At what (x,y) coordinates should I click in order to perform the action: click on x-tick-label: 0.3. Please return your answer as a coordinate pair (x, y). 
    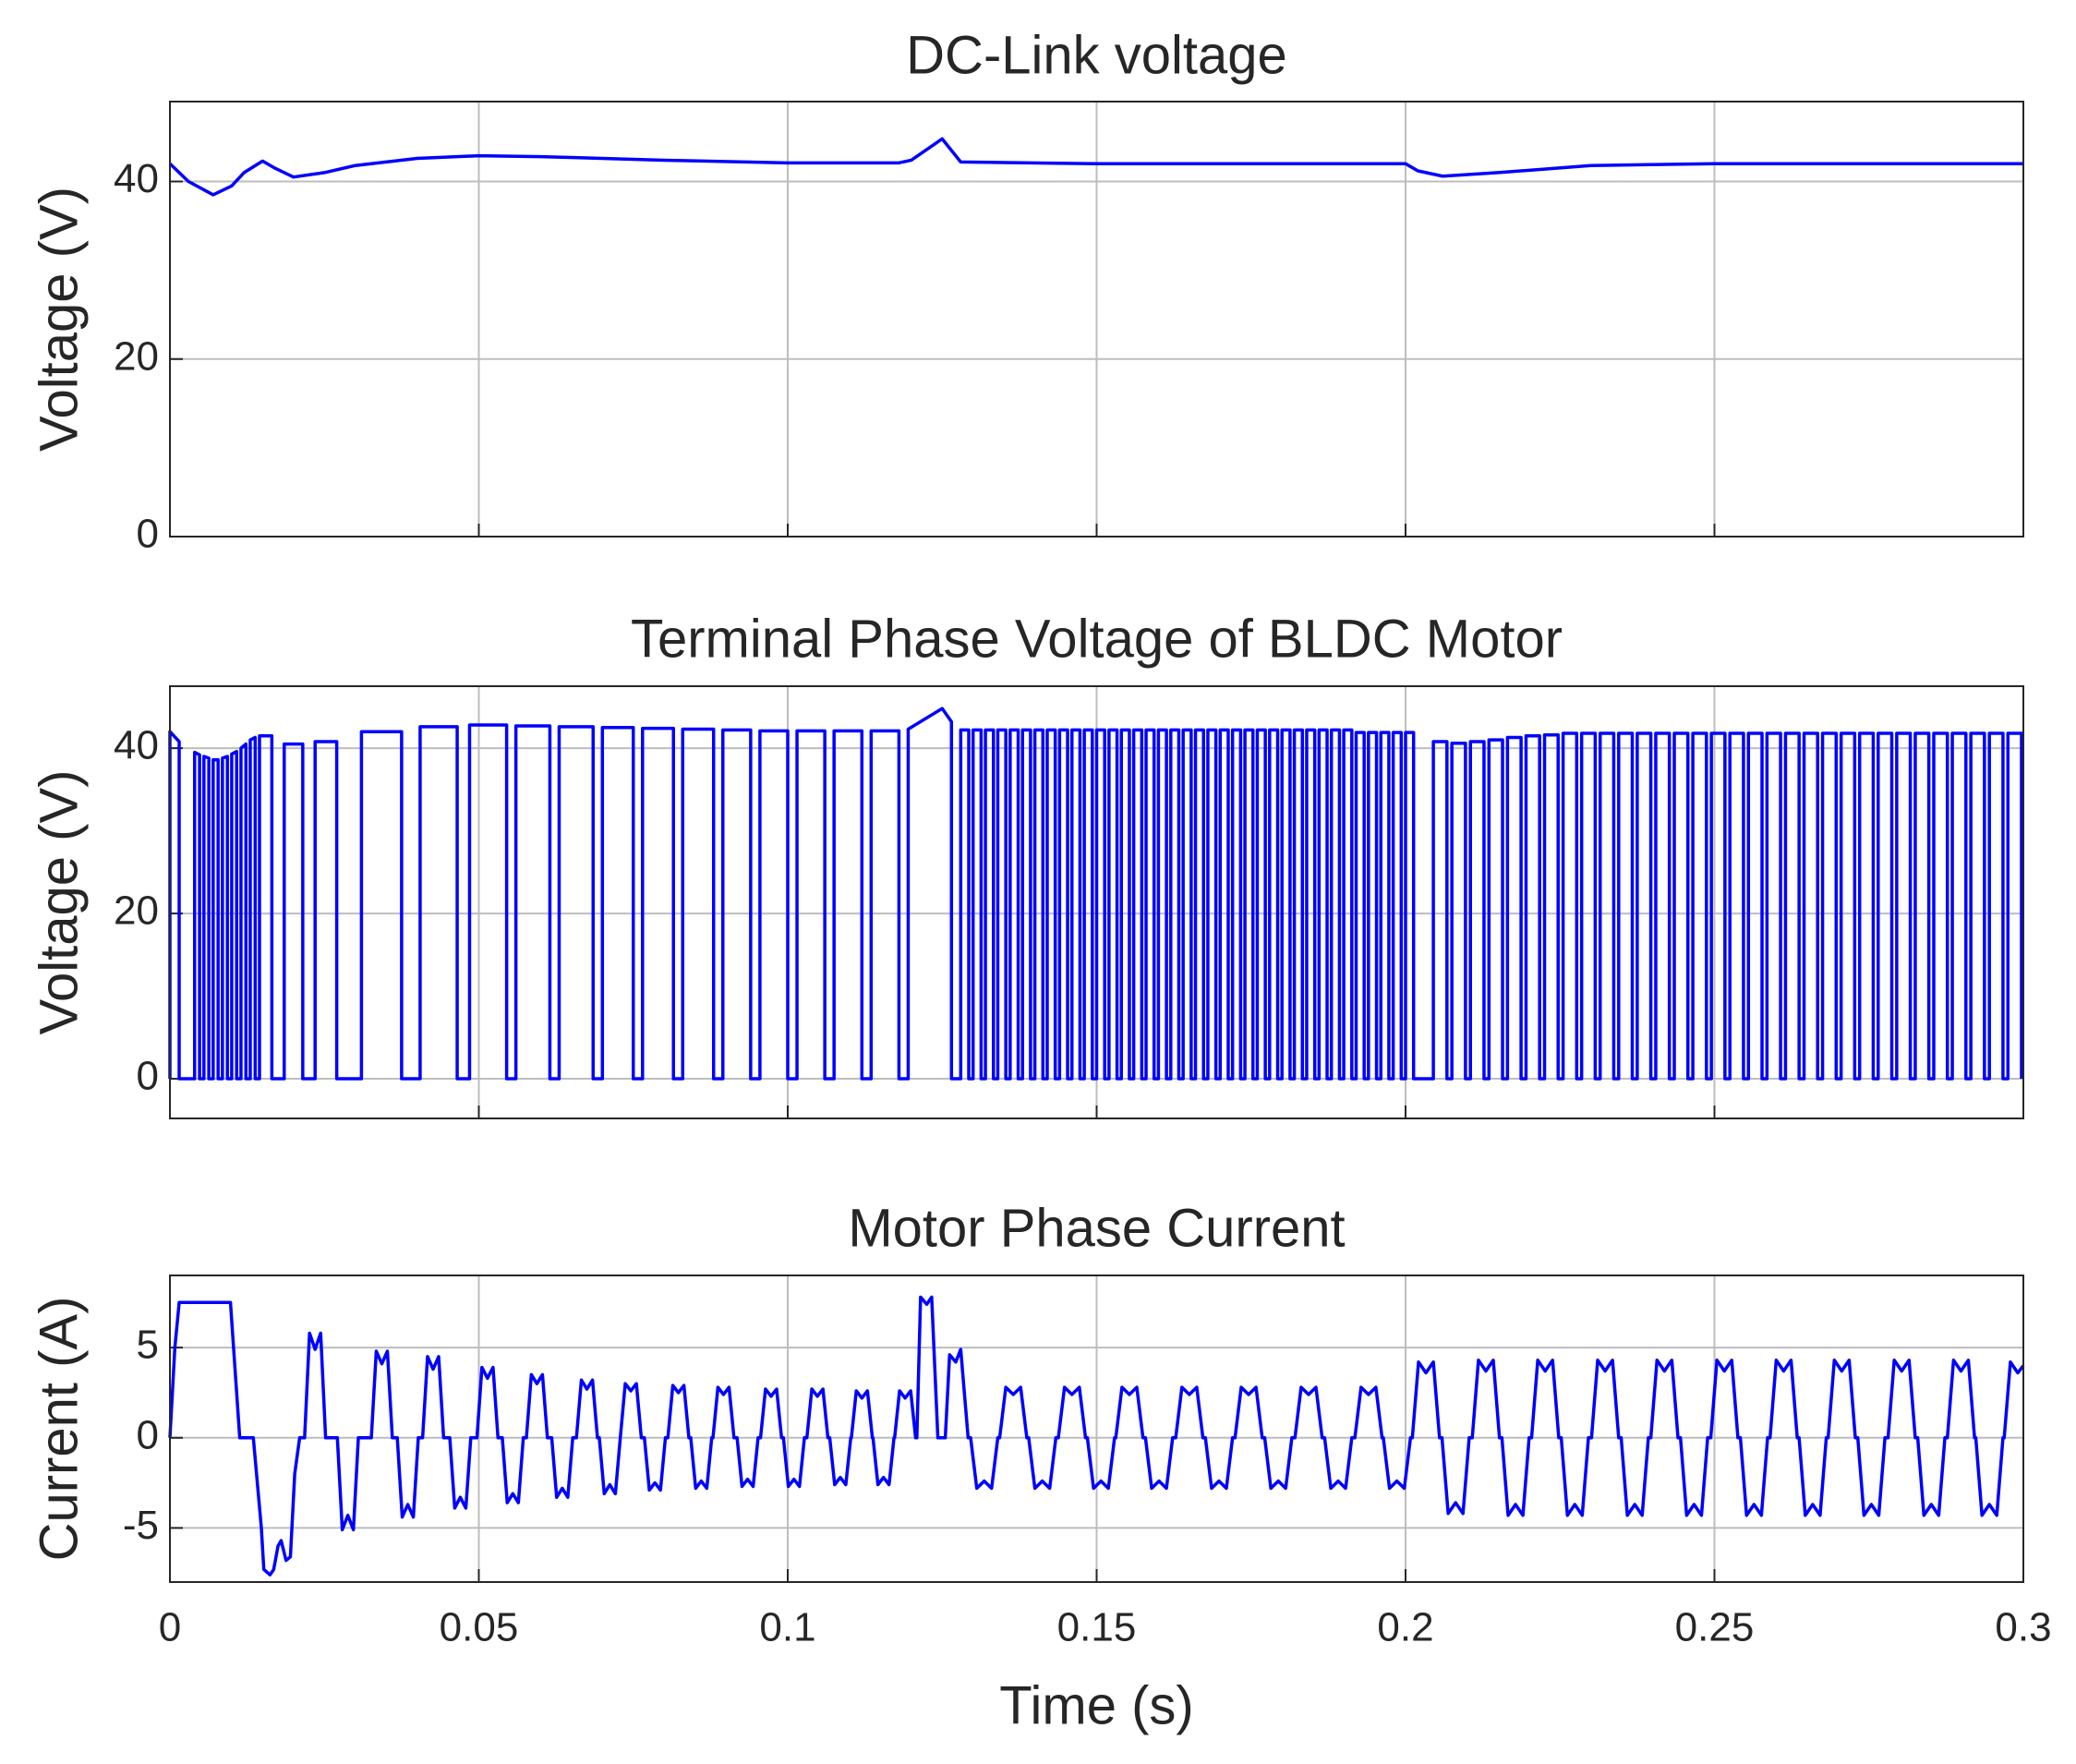
    Looking at the image, I should click on (2023, 1627).